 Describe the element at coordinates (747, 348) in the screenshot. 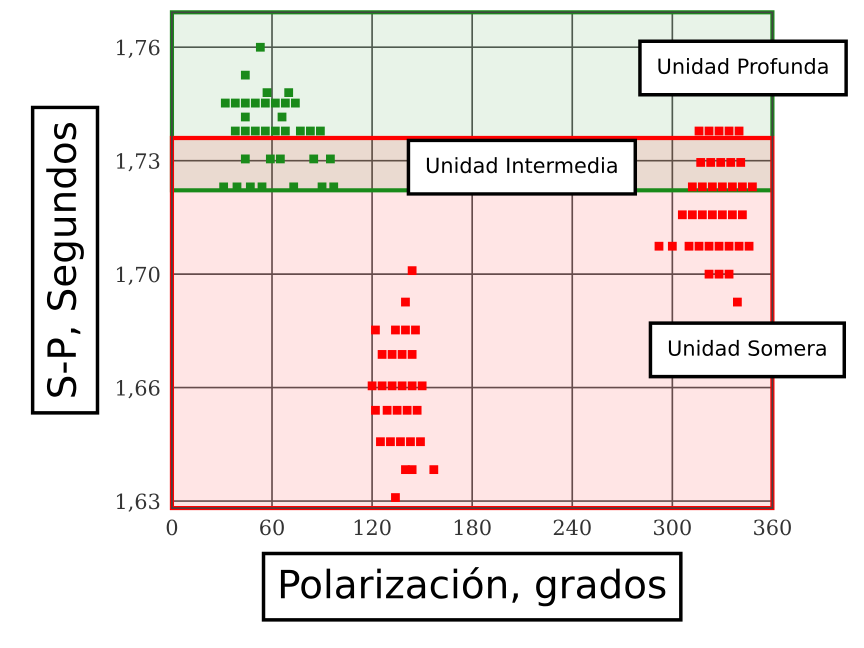

I see `band-label: Unidad Somera` at that location.